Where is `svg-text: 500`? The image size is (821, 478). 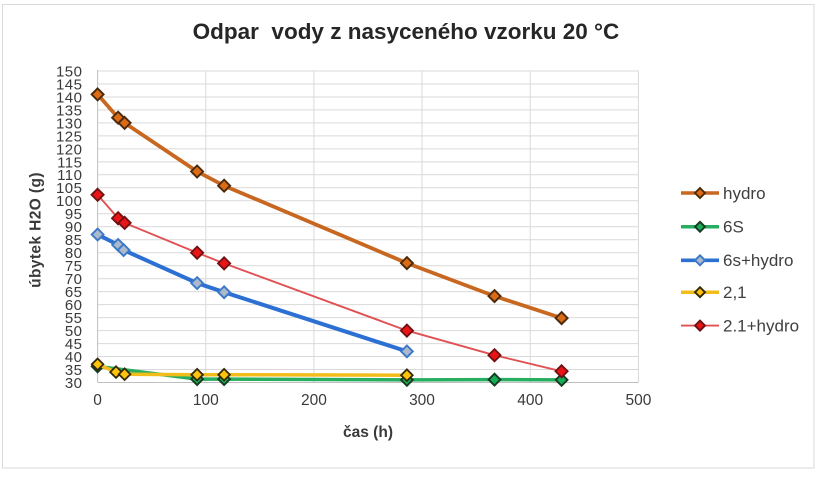
svg-text: 500 is located at coordinates (638, 400).